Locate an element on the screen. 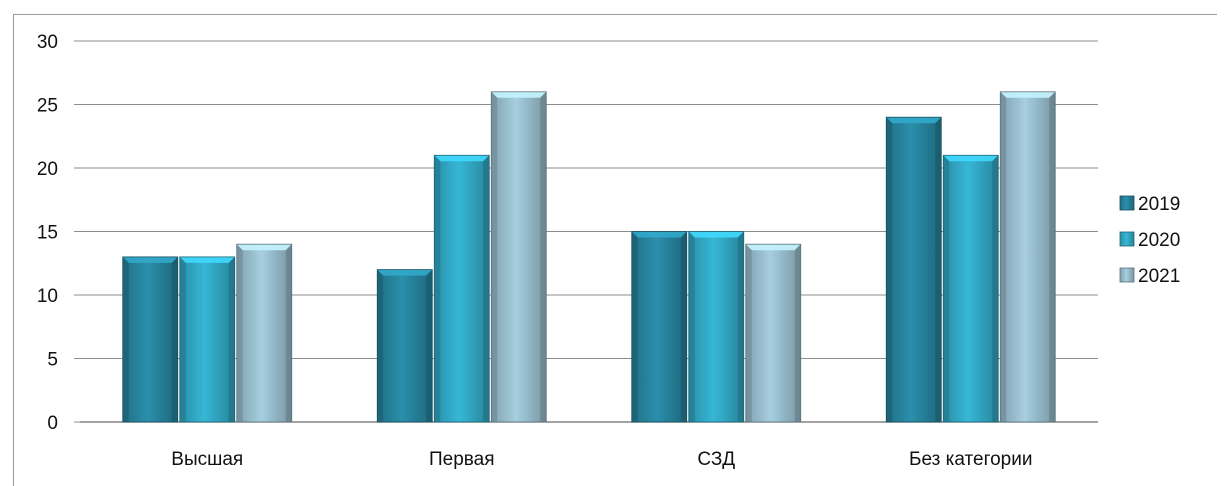  y-tick-label: 30 is located at coordinates (47, 42).